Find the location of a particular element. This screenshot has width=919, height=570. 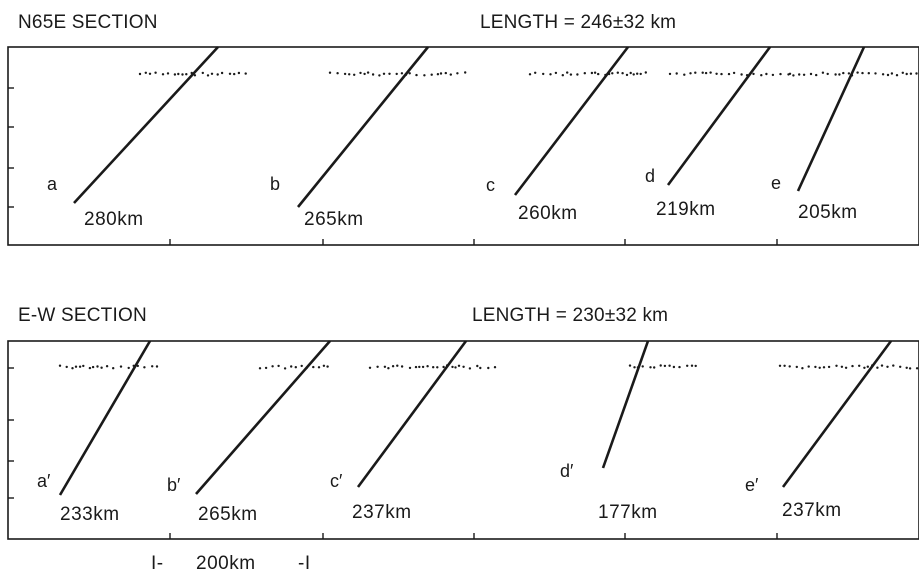

slab-distance: 265km is located at coordinates (228, 514).